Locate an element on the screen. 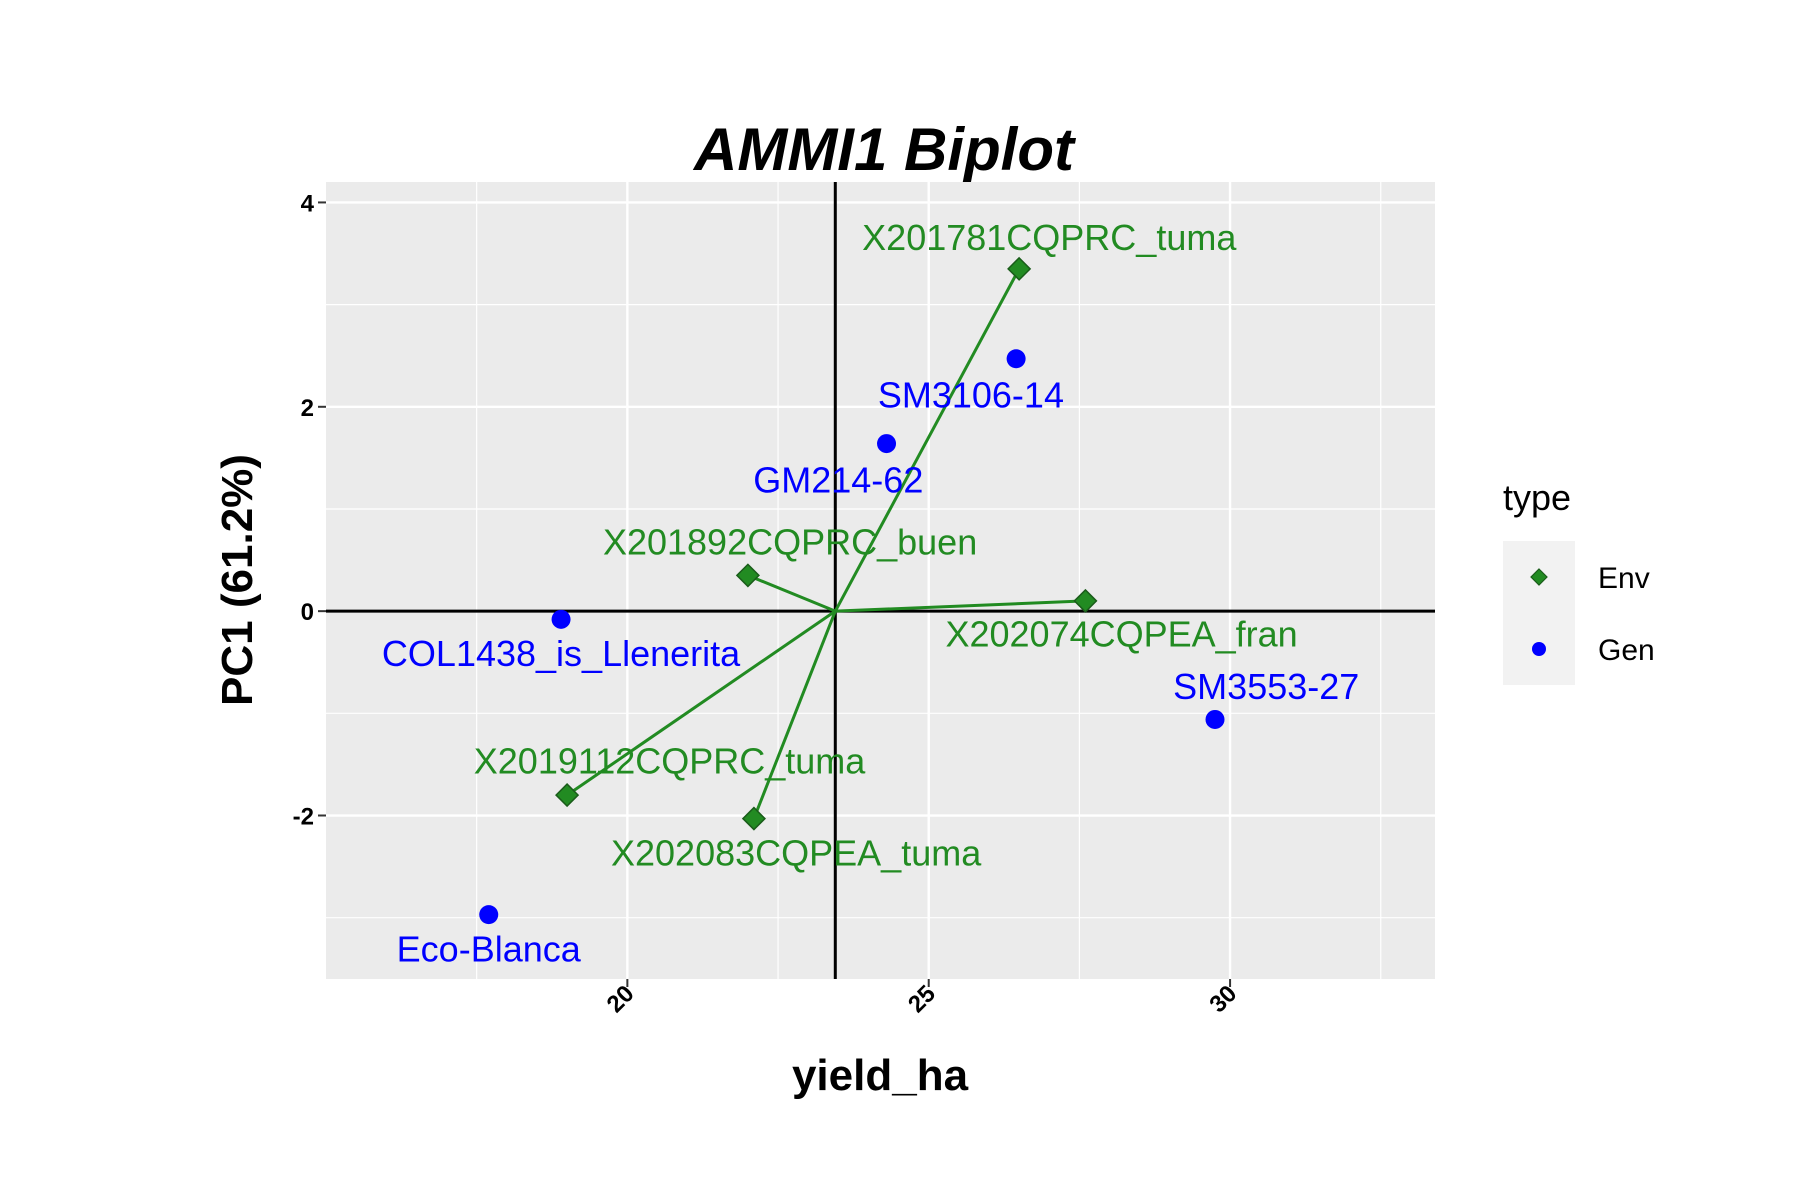 The image size is (1800, 1200). x-tick-label: 30 is located at coordinates (1223, 999).